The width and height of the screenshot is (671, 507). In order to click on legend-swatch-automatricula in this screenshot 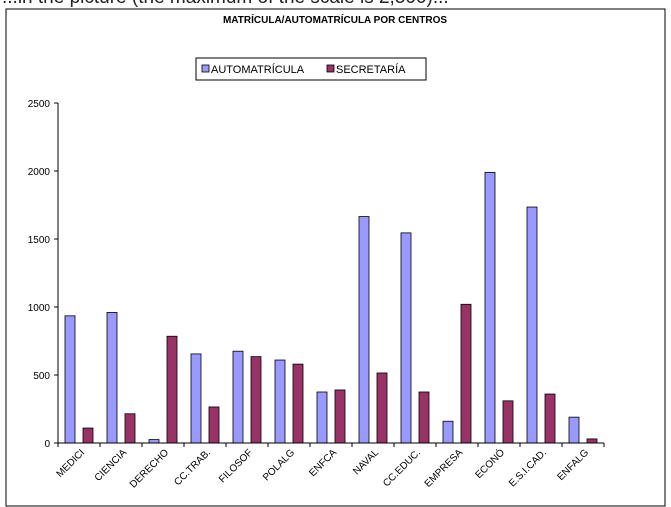, I will do `click(205, 68)`.